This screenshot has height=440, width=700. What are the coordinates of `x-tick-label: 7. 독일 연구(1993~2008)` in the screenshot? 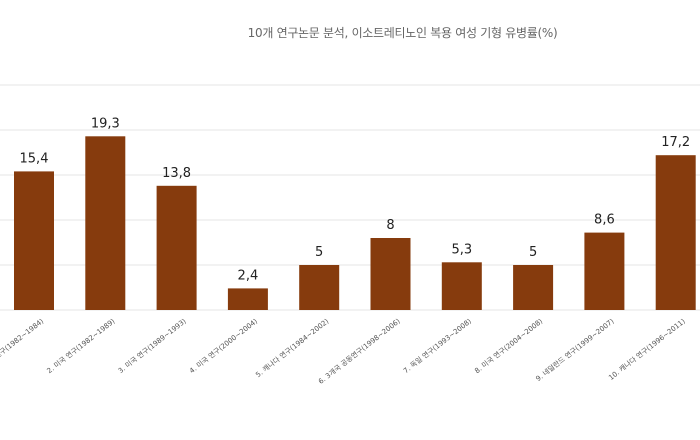 It's located at (437, 345).